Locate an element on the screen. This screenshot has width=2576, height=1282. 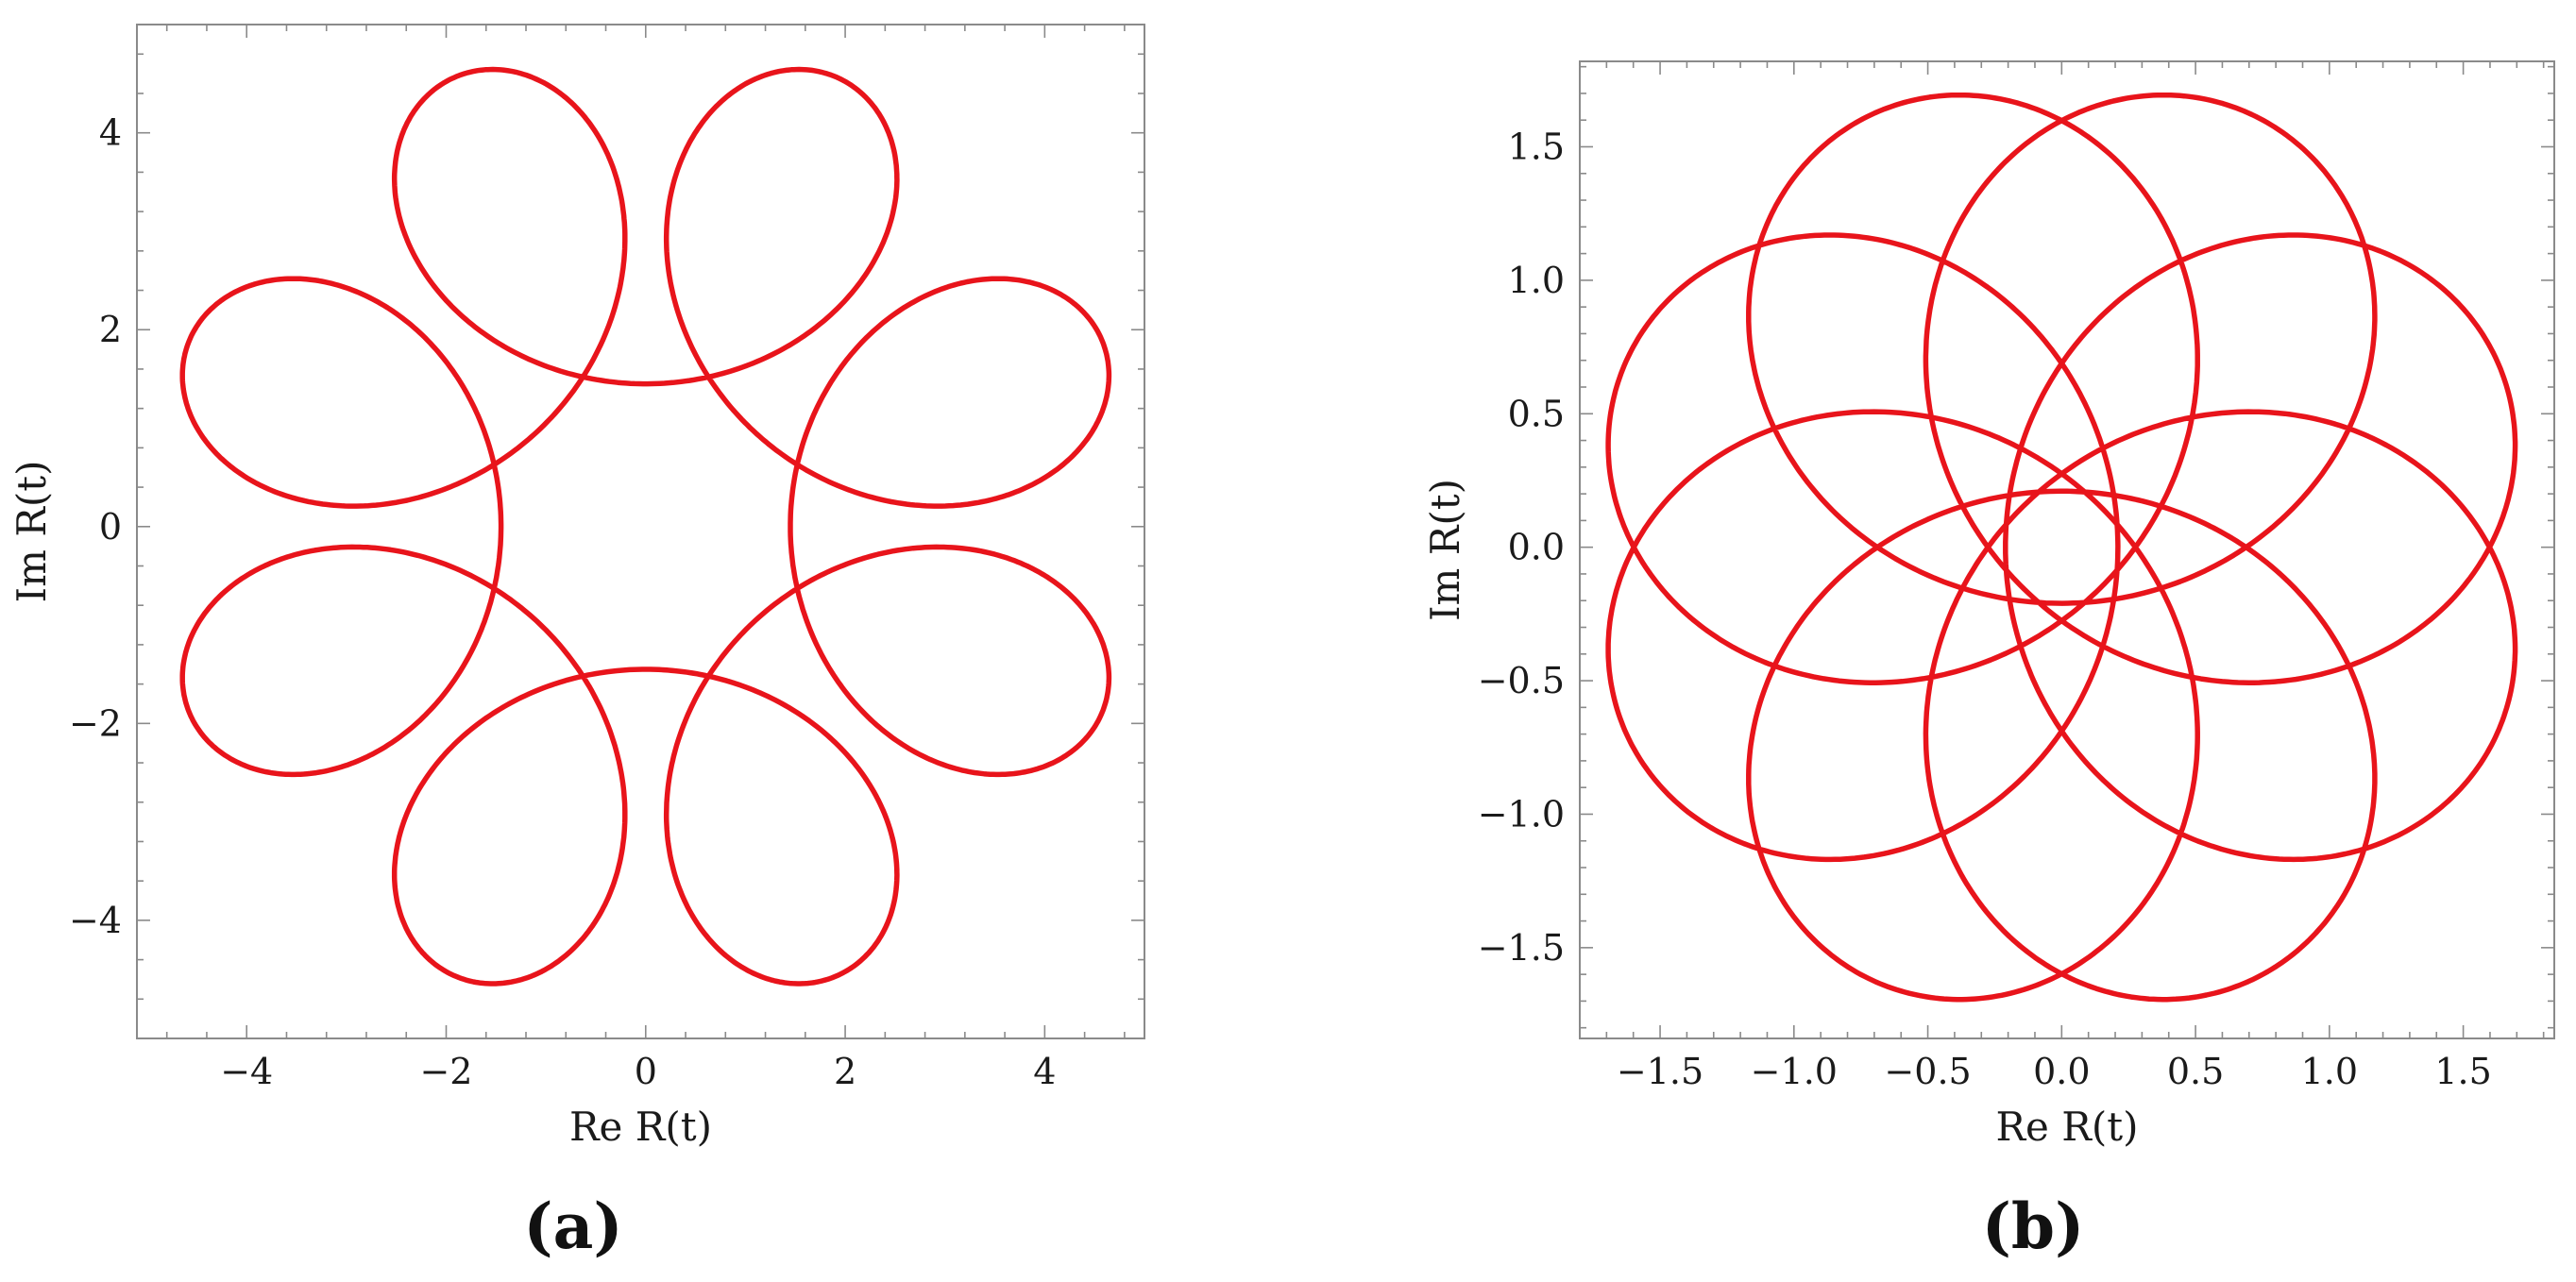
y-tick-label: 0.0 is located at coordinates (1536, 547).